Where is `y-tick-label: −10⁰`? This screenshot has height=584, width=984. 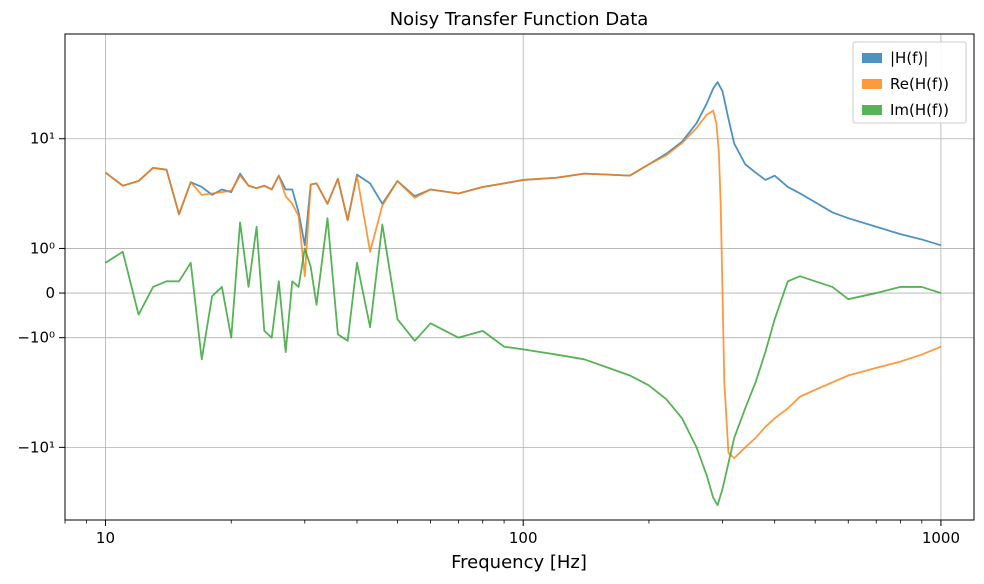
y-tick-label: −10⁰ is located at coordinates (36, 338).